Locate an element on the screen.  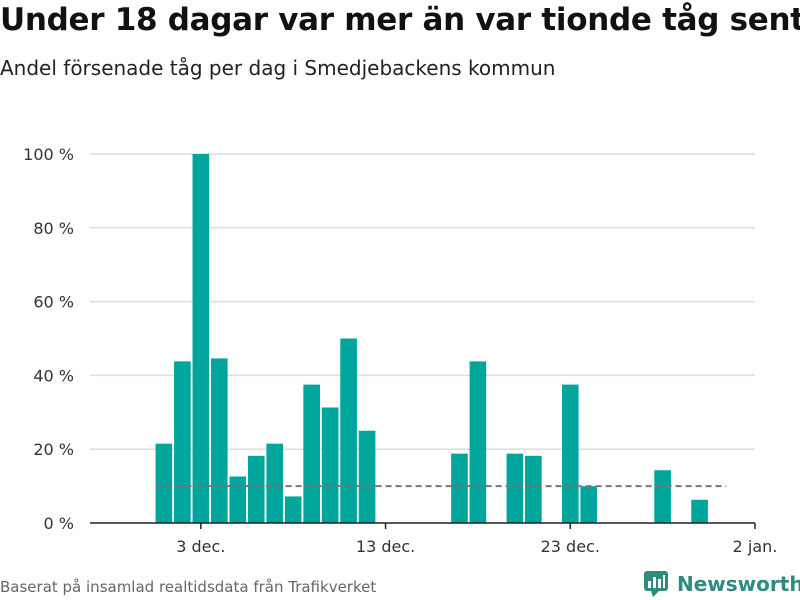
x-tick-label: 3 dec. is located at coordinates (200, 546).